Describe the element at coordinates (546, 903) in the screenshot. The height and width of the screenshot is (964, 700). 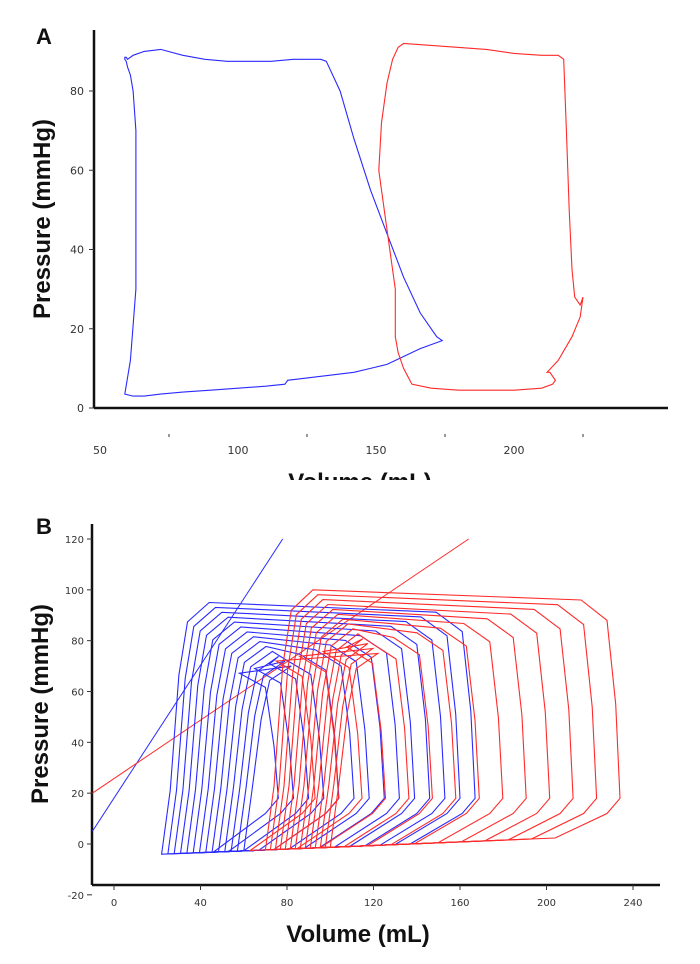
I see `x-tick-label-b: 200` at that location.